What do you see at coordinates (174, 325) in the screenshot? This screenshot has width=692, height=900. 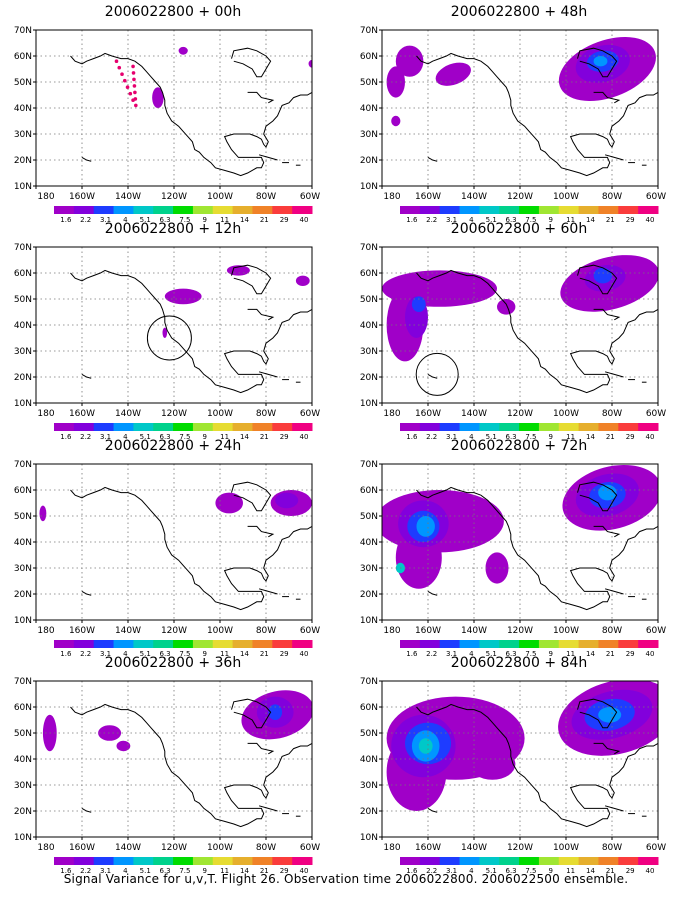 I see `signal-variance-field` at bounding box center [174, 325].